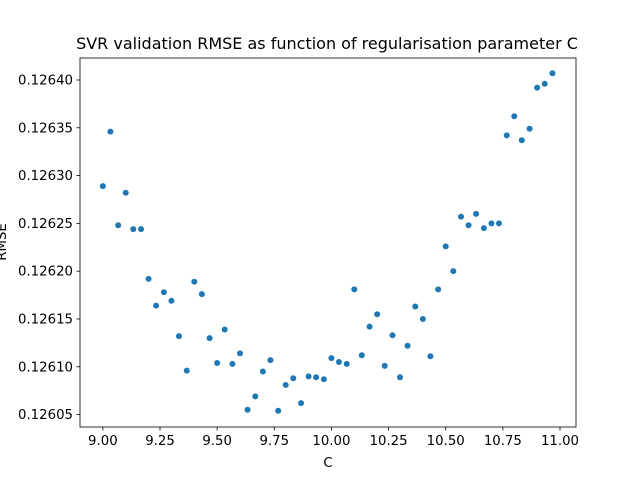  What do you see at coordinates (45, 415) in the screenshot?
I see `y-tick-label: 0.12605` at bounding box center [45, 415].